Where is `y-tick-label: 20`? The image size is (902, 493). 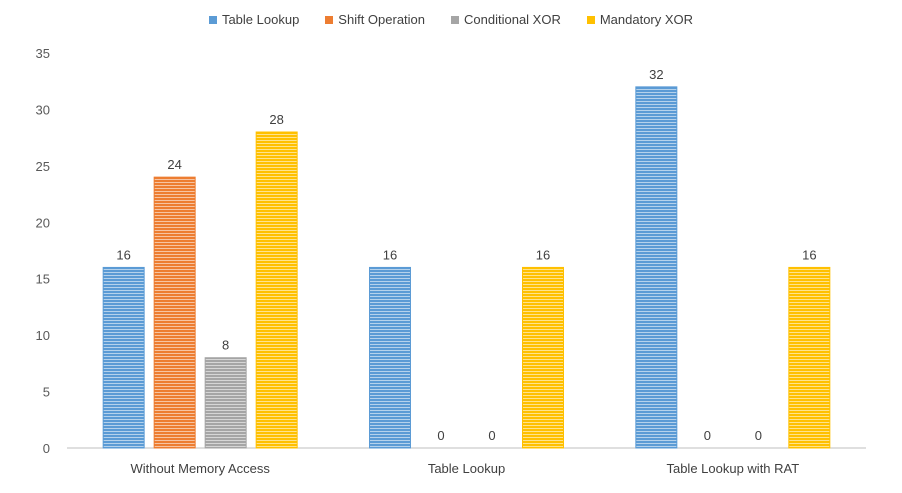
y-tick-label: 20 is located at coordinates (43, 222).